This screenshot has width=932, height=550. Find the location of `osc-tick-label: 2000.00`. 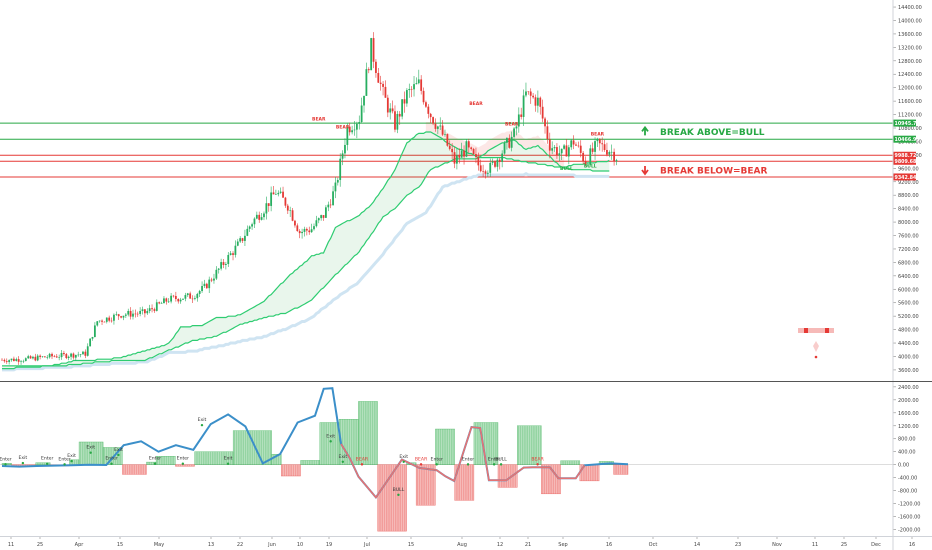

osc-tick-label: 2000.00 is located at coordinates (908, 401).